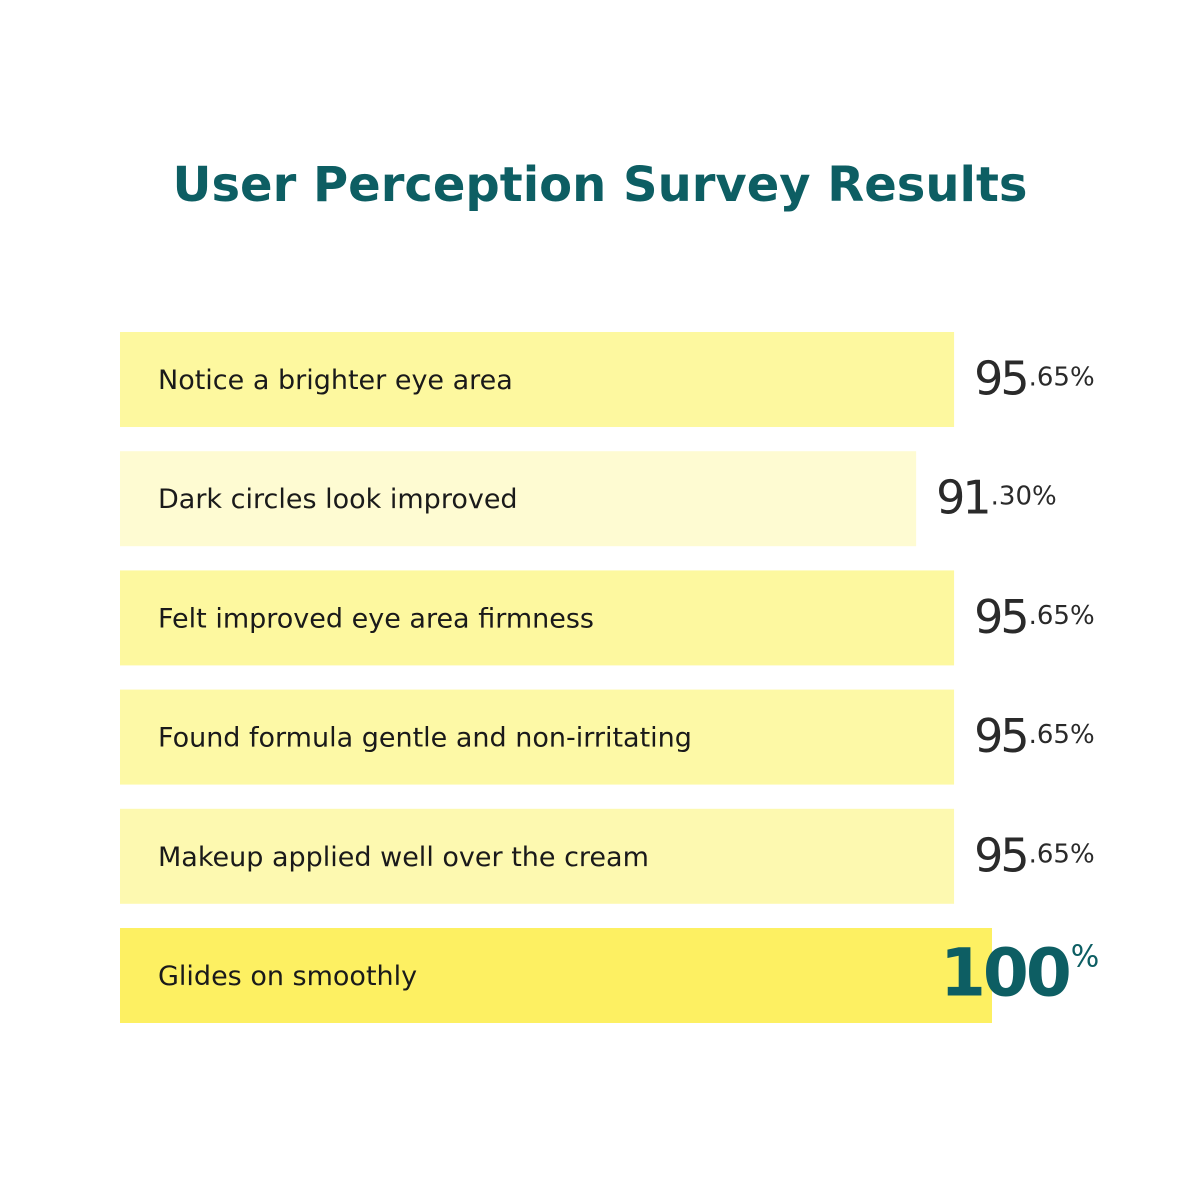 The width and height of the screenshot is (1200, 1200). I want to click on chart-title: User Perception Survey Results, so click(600, 185).